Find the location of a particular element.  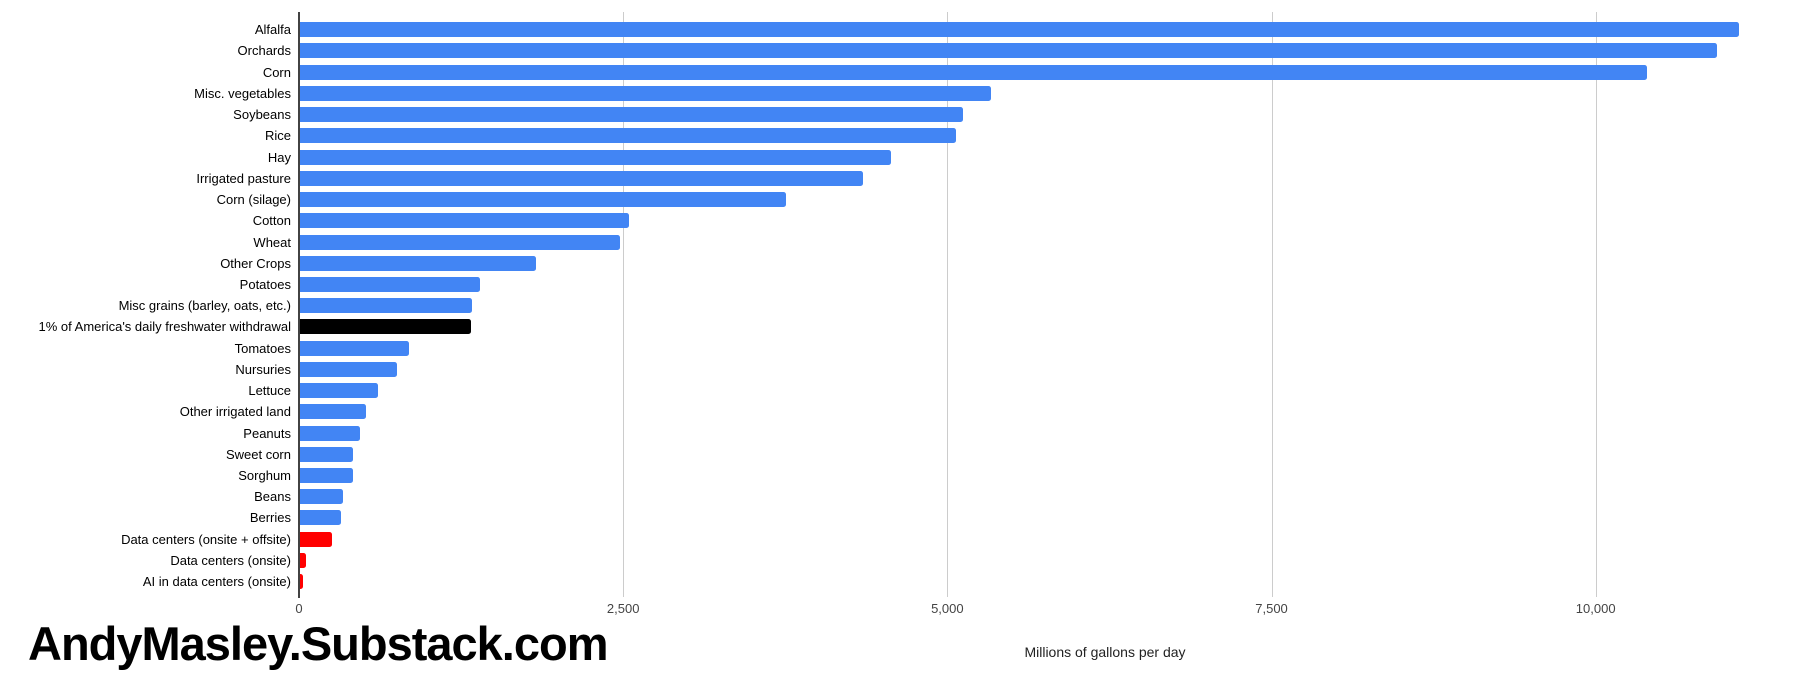

bar-alfalfa is located at coordinates (1020, 30).